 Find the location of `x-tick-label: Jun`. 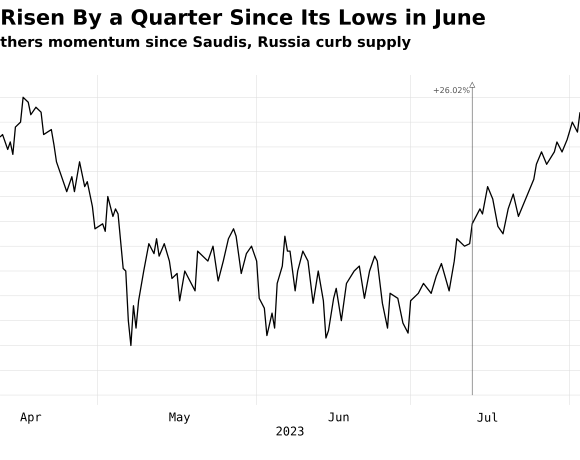

x-tick-label: Jun is located at coordinates (338, 417).